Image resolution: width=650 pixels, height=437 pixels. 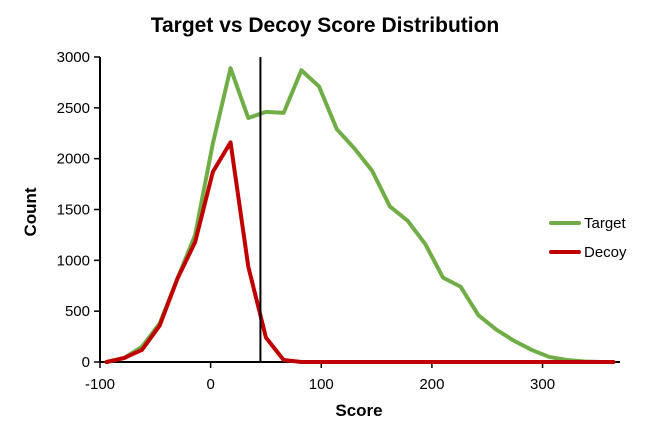 I want to click on y-tick-label: 500, so click(x=77, y=311).